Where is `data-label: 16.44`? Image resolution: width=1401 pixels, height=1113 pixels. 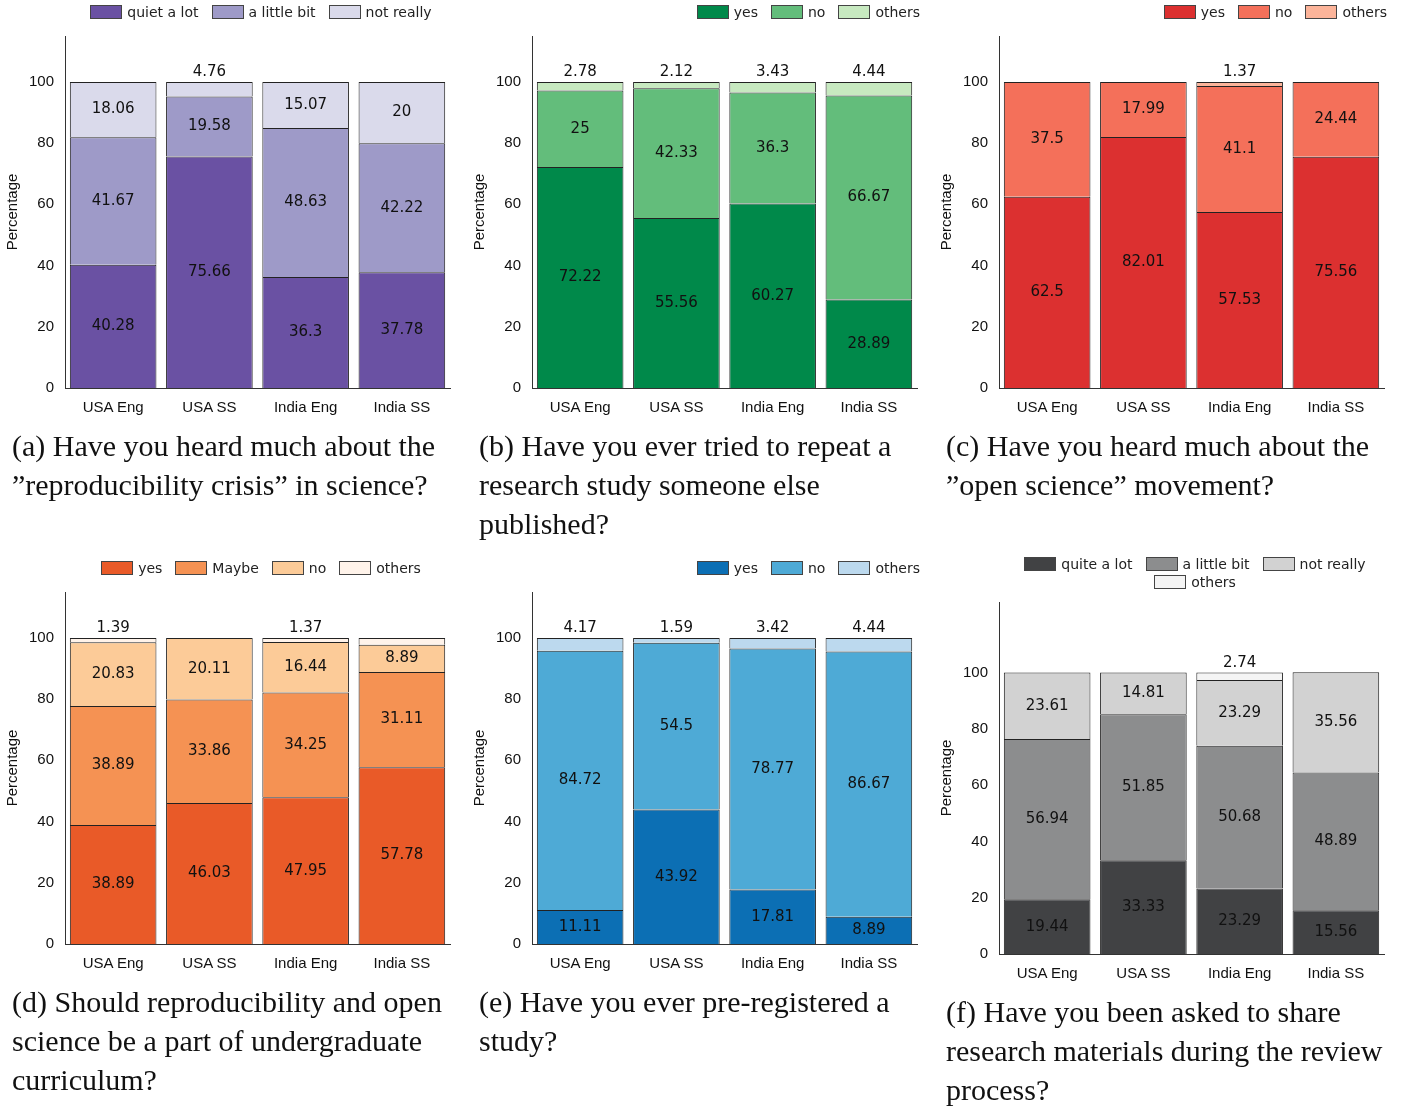
data-label: 16.44 is located at coordinates (306, 666).